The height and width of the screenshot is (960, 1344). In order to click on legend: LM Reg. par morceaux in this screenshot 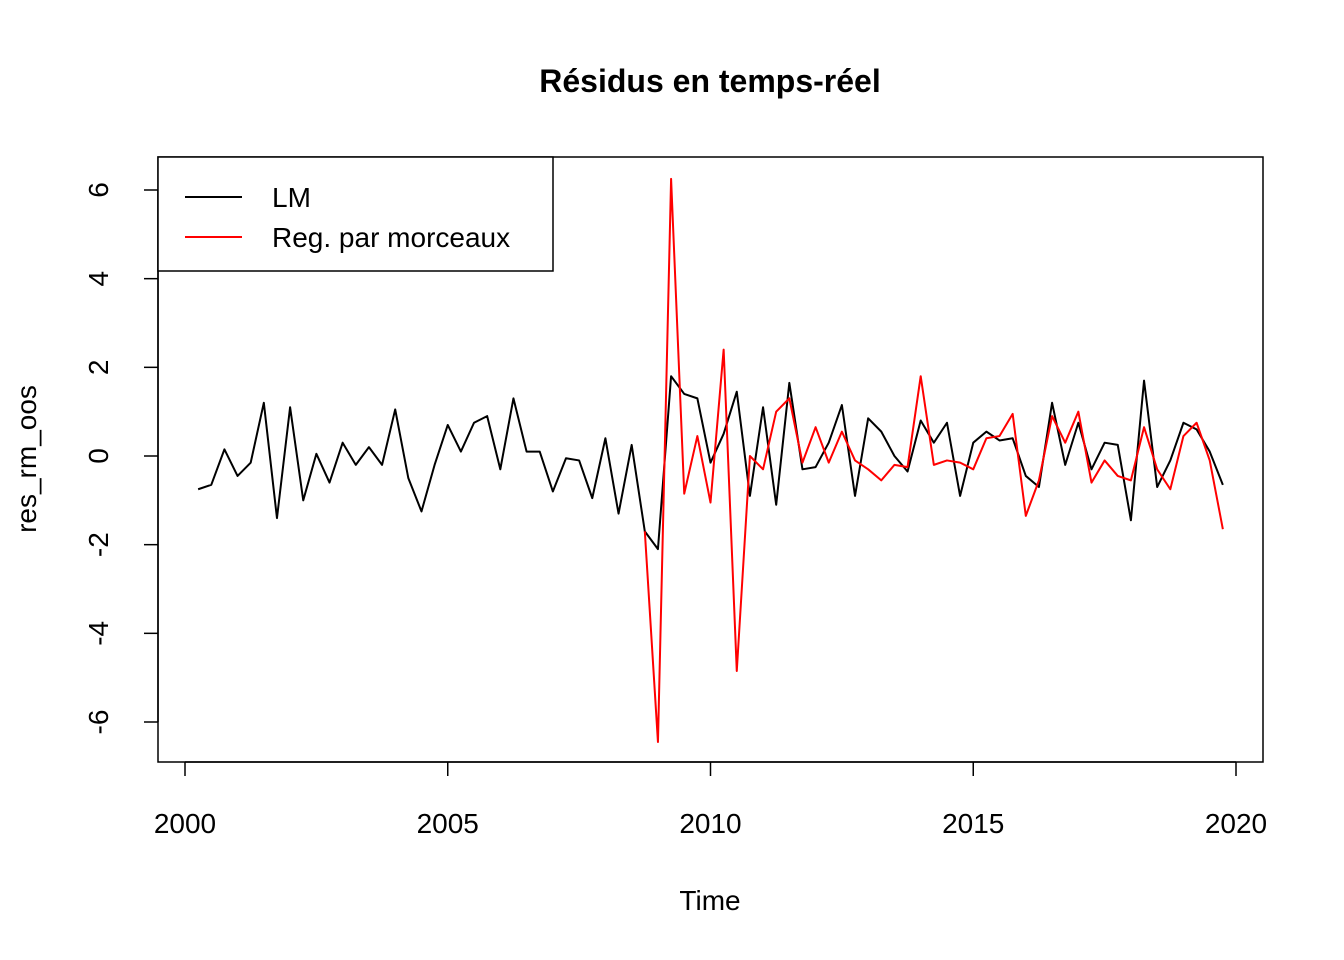, I will do `click(355, 214)`.